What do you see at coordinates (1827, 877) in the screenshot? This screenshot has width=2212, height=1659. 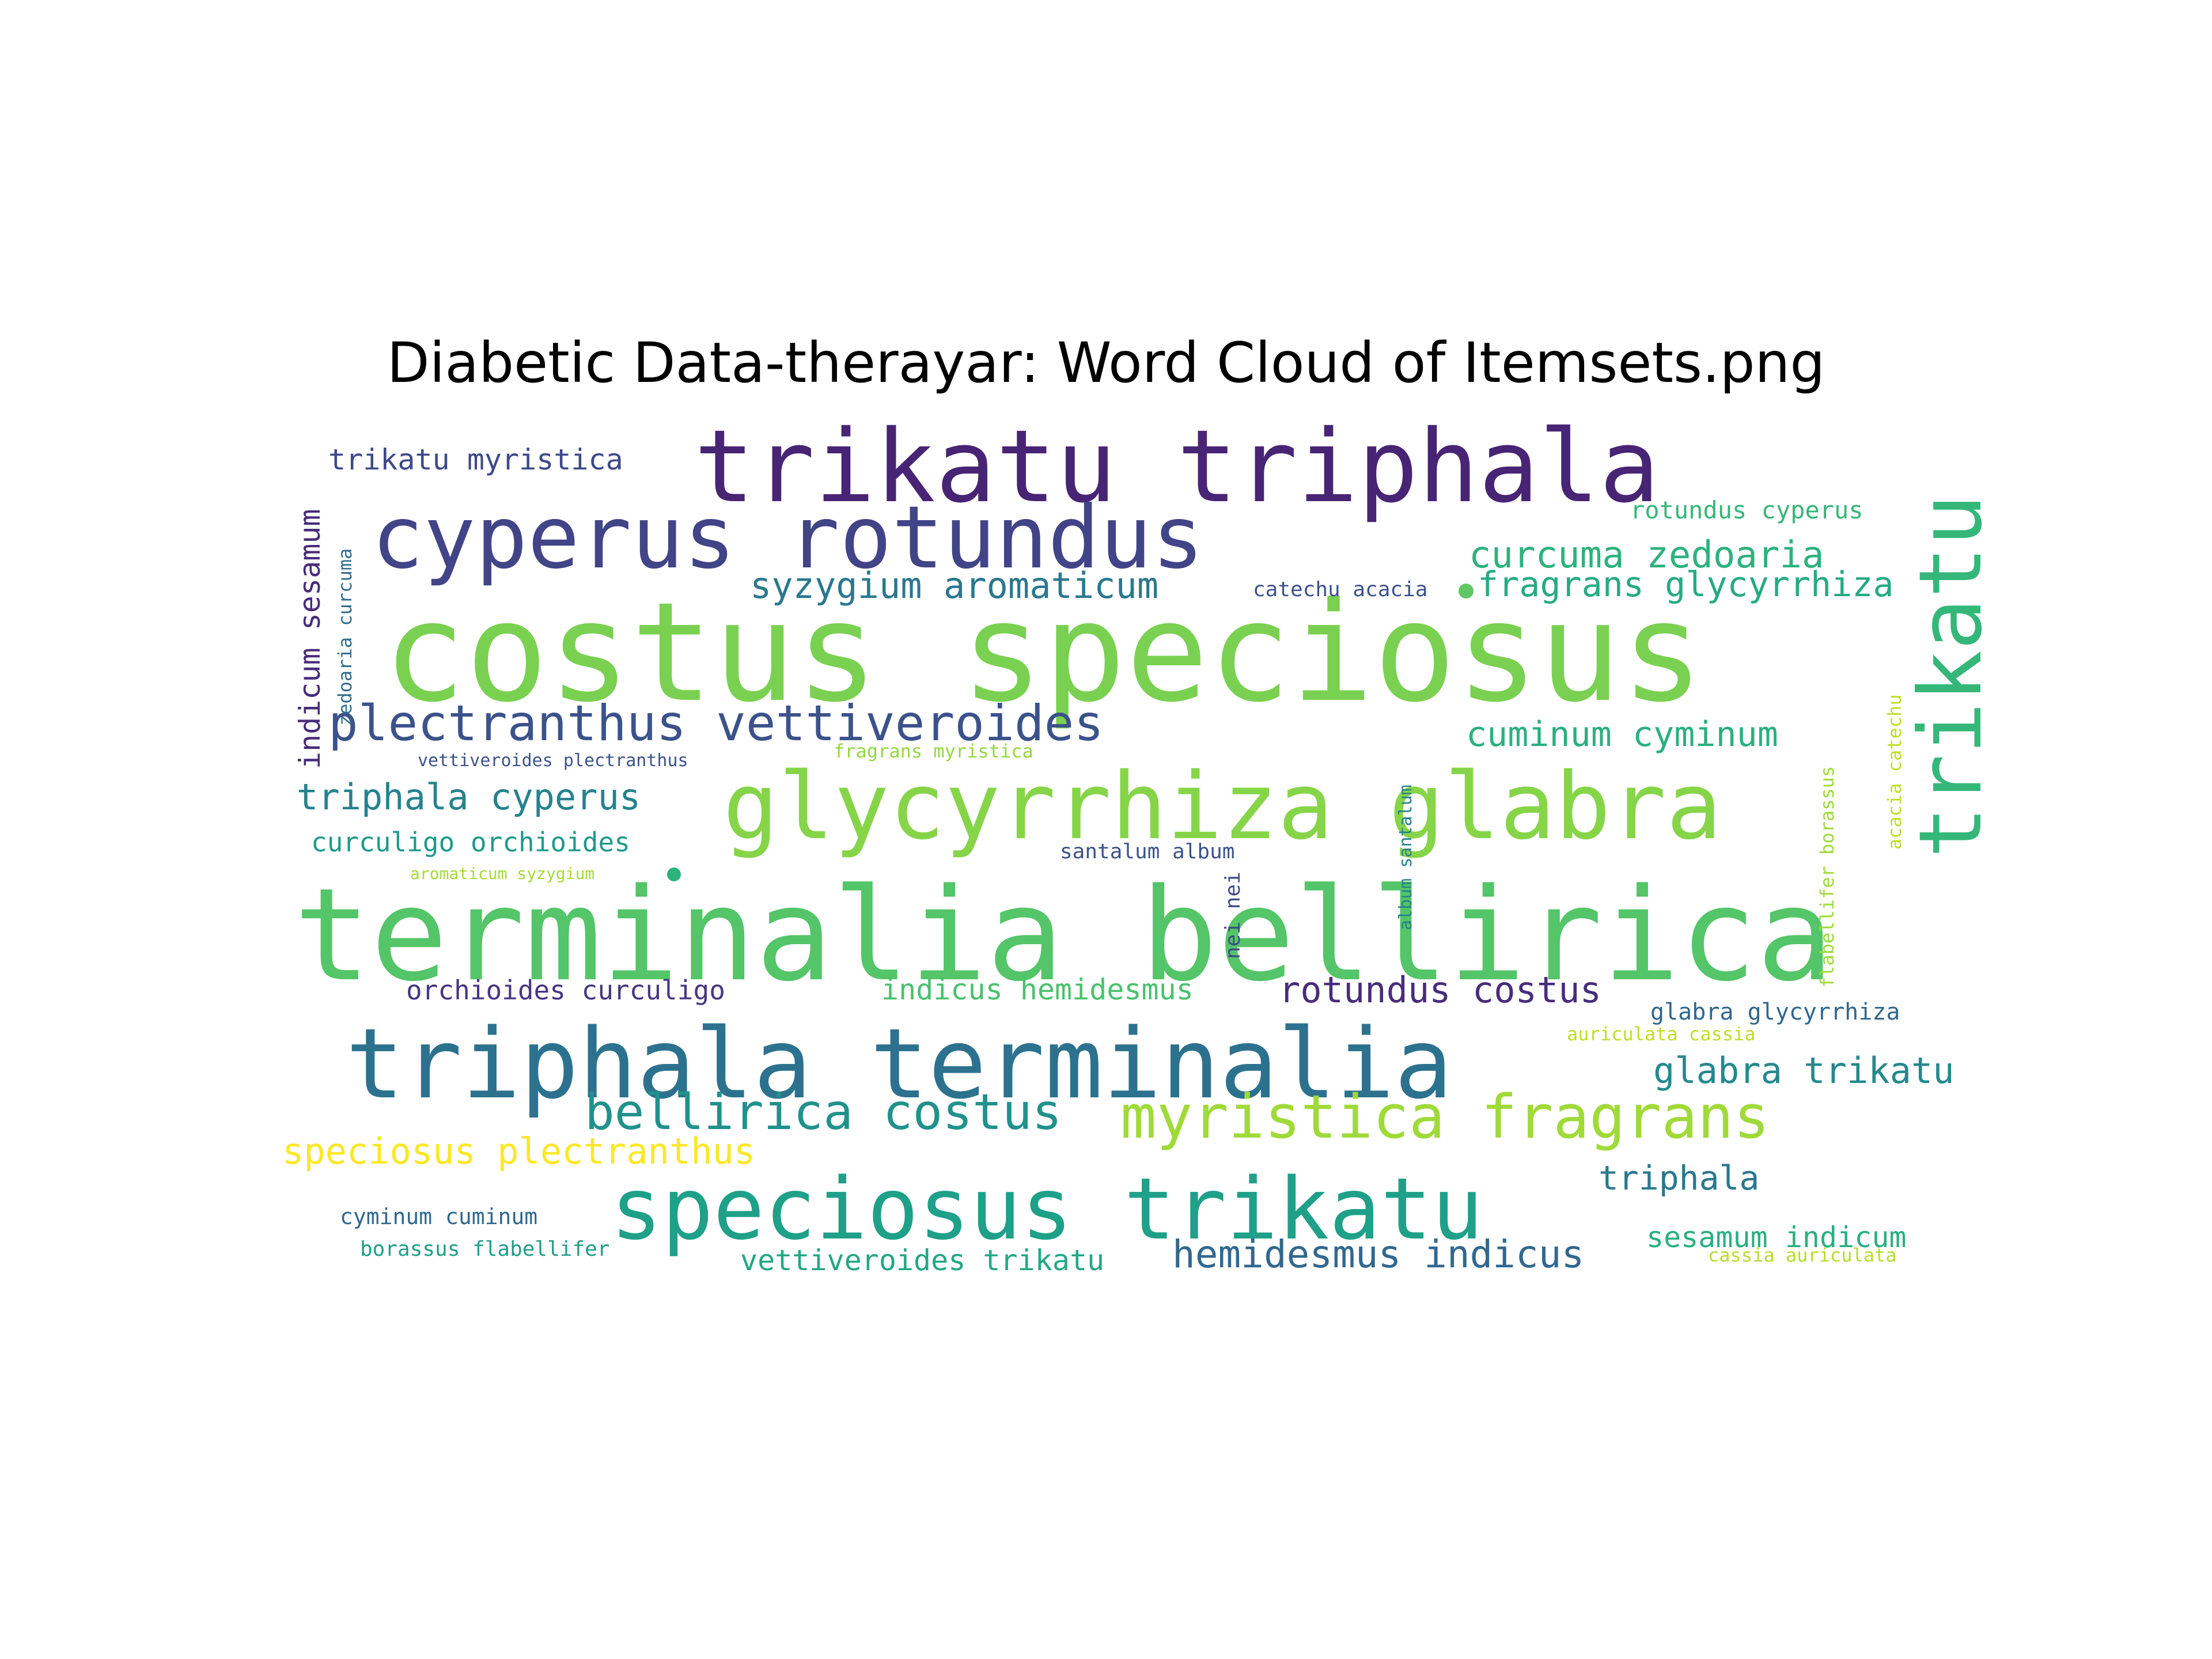 I see `word-flabellifer-borassus: flabellifer borassus` at bounding box center [1827, 877].